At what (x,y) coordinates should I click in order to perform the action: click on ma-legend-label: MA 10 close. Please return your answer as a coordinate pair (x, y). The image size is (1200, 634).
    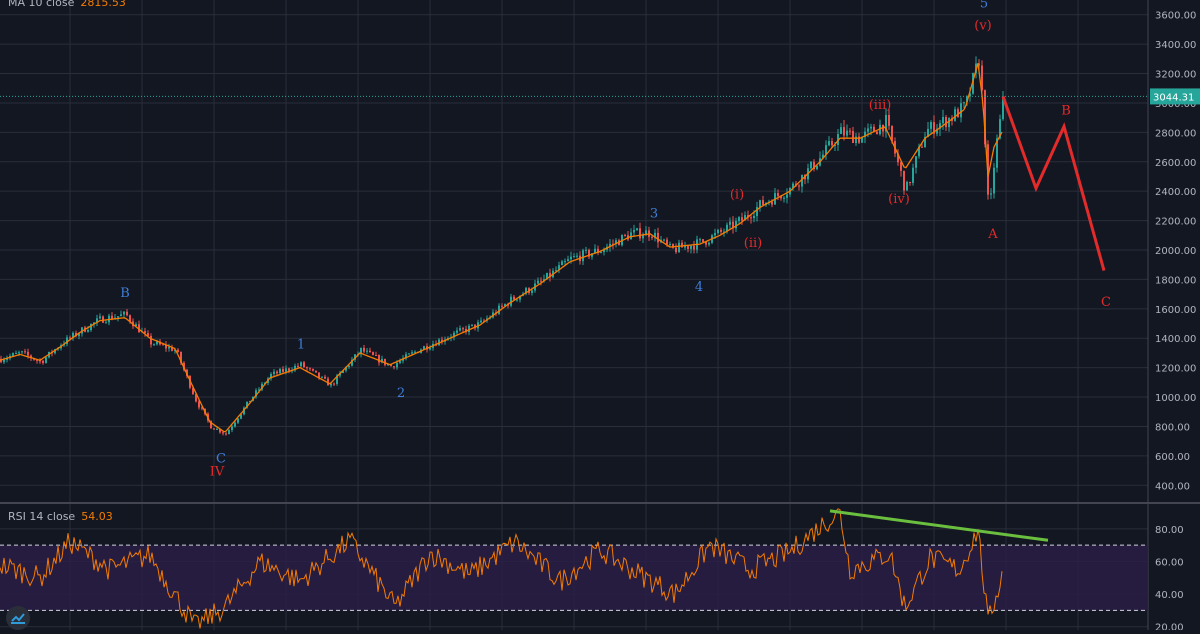
    Looking at the image, I should click on (41, 4).